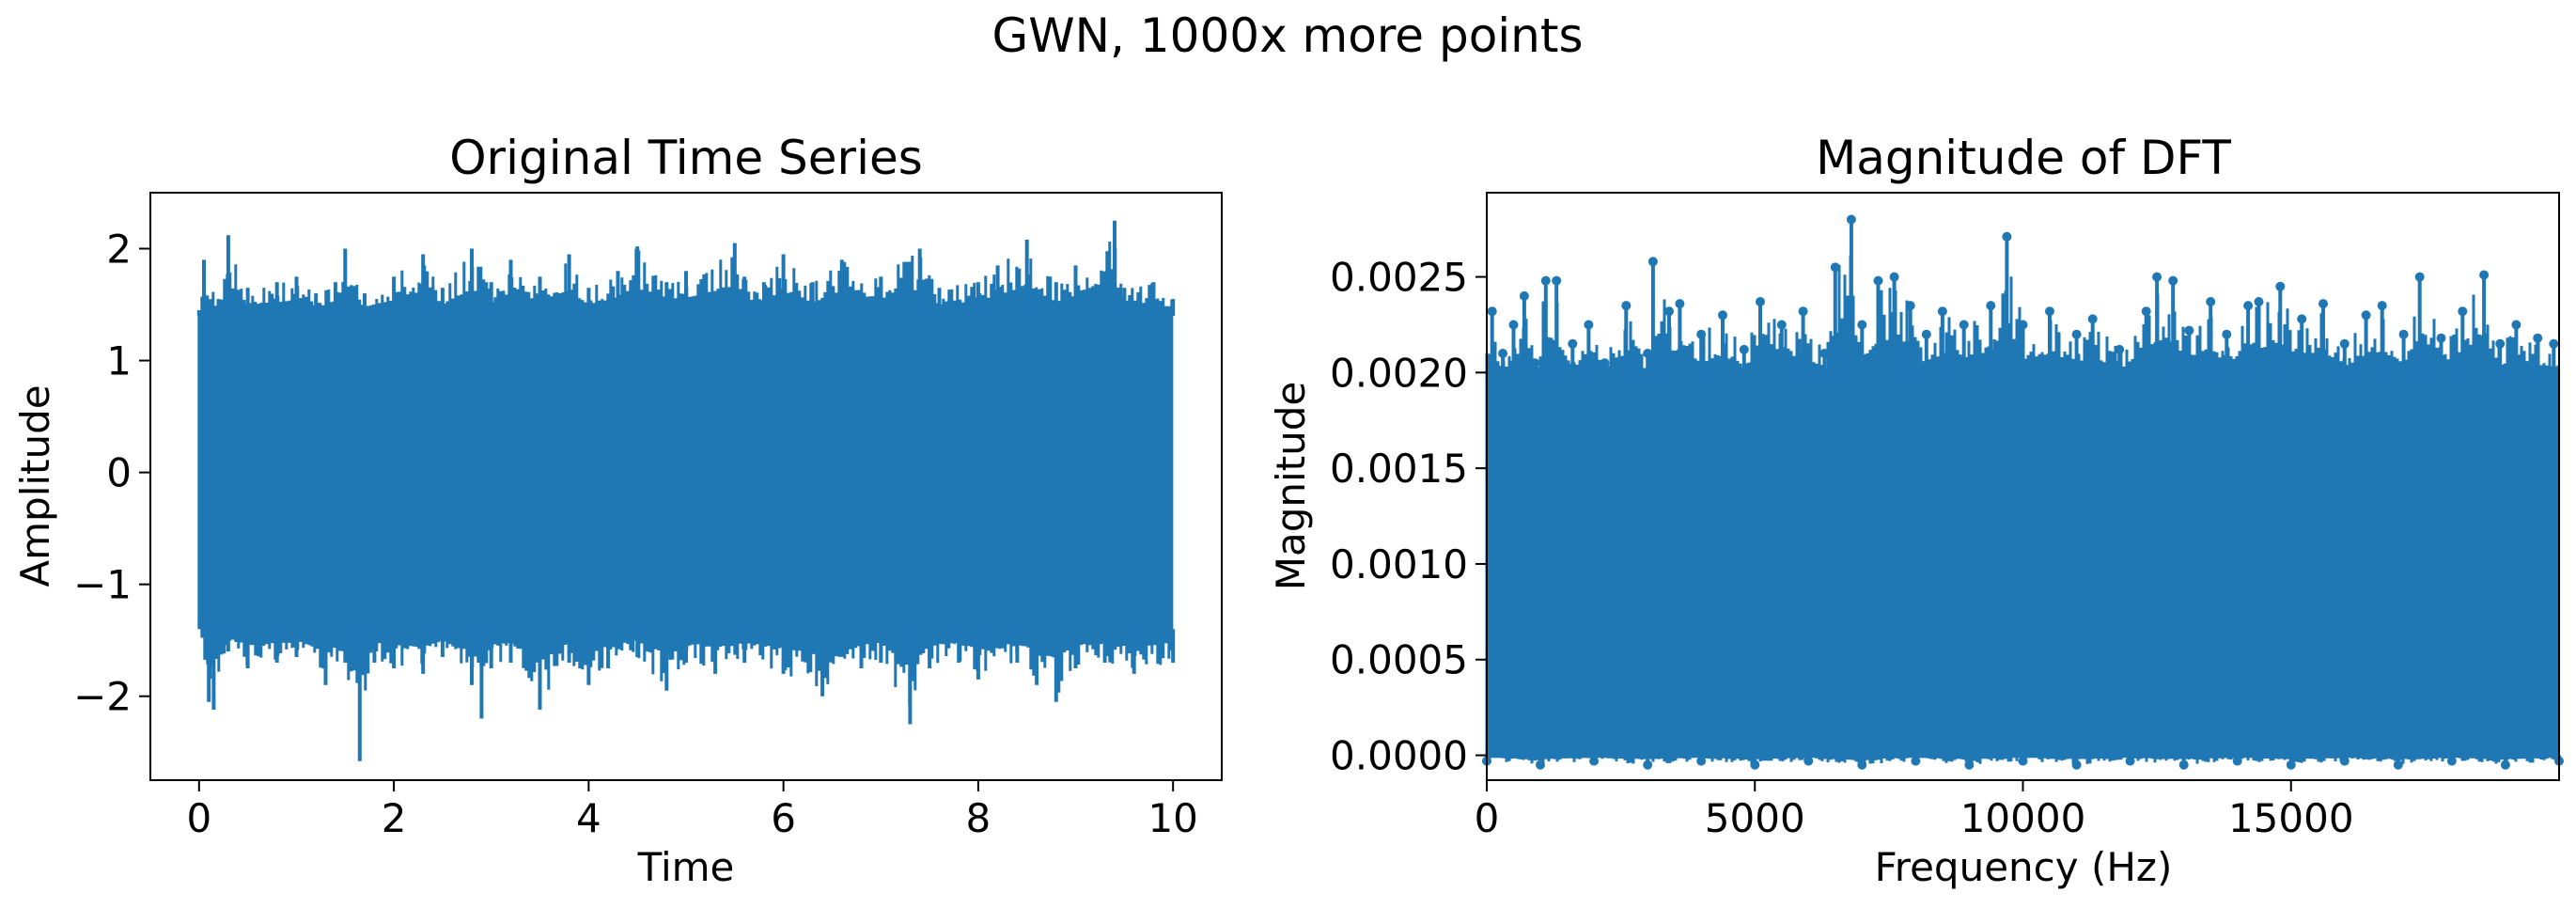 The width and height of the screenshot is (2576, 908). What do you see at coordinates (119, 361) in the screenshot?
I see `y-tick-label: 1` at bounding box center [119, 361].